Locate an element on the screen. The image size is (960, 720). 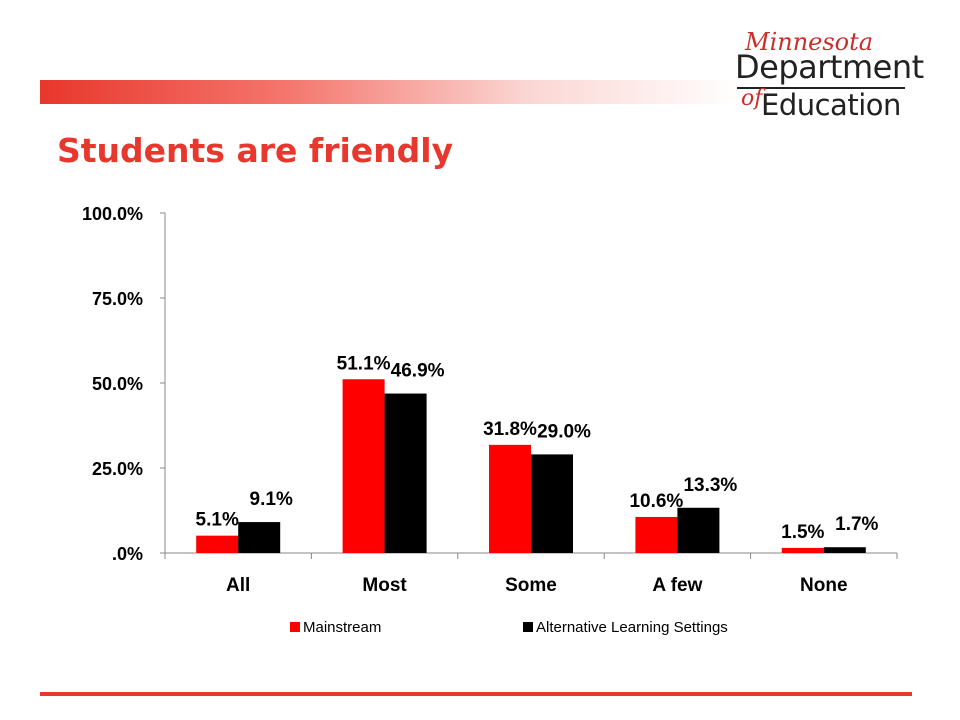
y-tick-label: 25.0% is located at coordinates (117, 469).